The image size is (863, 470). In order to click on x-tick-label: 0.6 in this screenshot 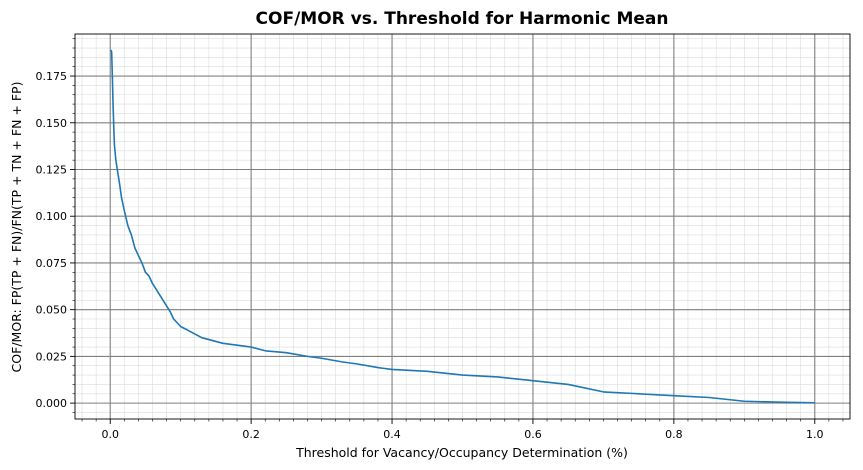, I will do `click(533, 434)`.